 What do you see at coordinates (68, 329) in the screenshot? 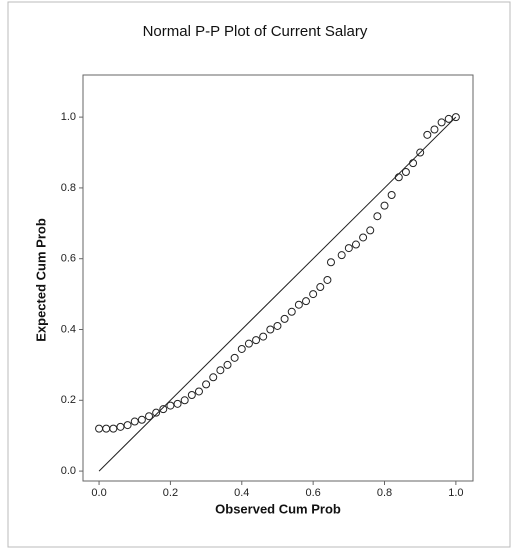
I see `y-tick-label: 0.4` at bounding box center [68, 329].